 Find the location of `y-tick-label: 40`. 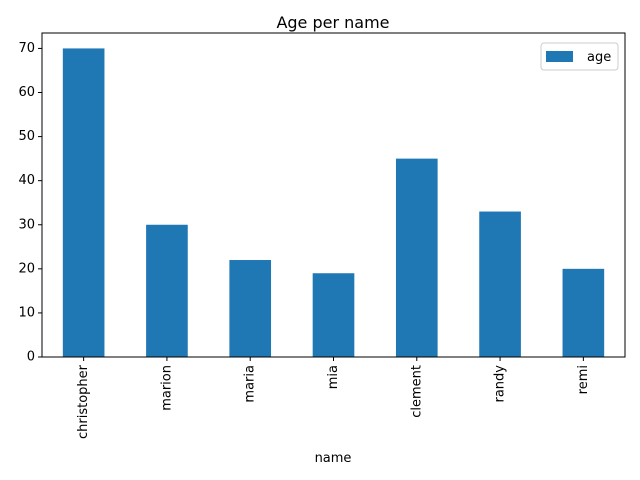

y-tick-label: 40 is located at coordinates (26, 180).